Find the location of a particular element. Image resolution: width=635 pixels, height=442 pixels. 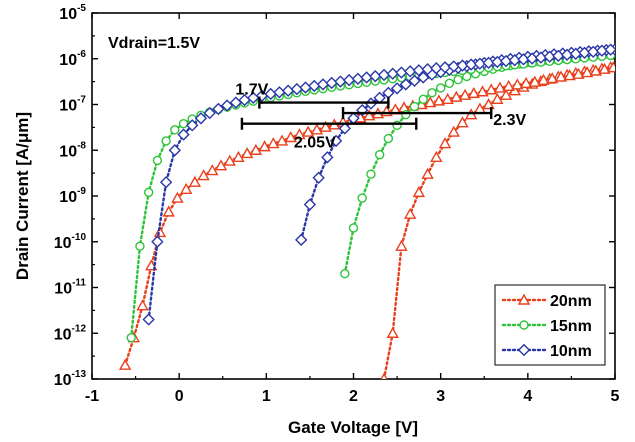

y-tick-label: 10⁻¹³ is located at coordinates (70, 379).